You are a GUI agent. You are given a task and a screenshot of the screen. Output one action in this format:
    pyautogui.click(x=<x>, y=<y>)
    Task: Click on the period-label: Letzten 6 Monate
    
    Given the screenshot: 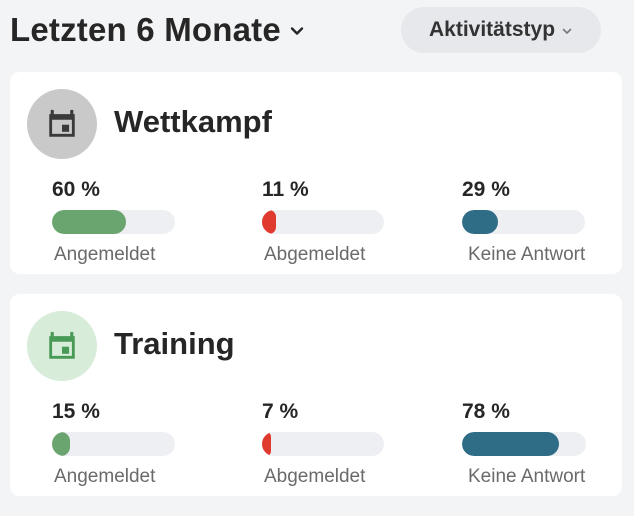 What is the action you would take?
    pyautogui.click(x=145, y=29)
    